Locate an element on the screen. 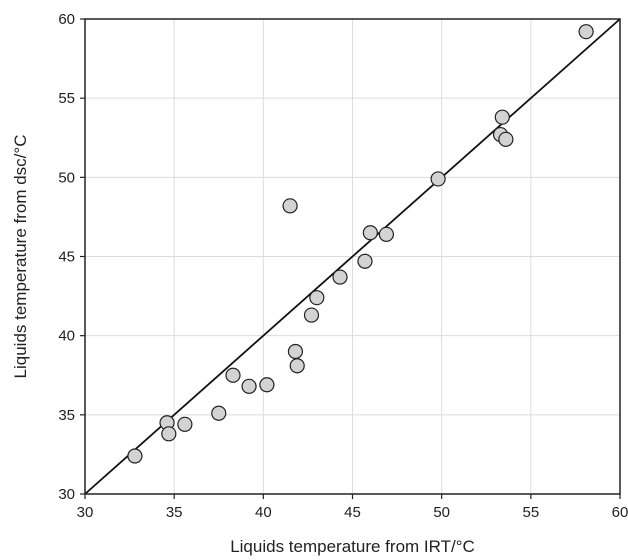 The width and height of the screenshot is (628, 560). y-tick-label: 35 is located at coordinates (66, 415).